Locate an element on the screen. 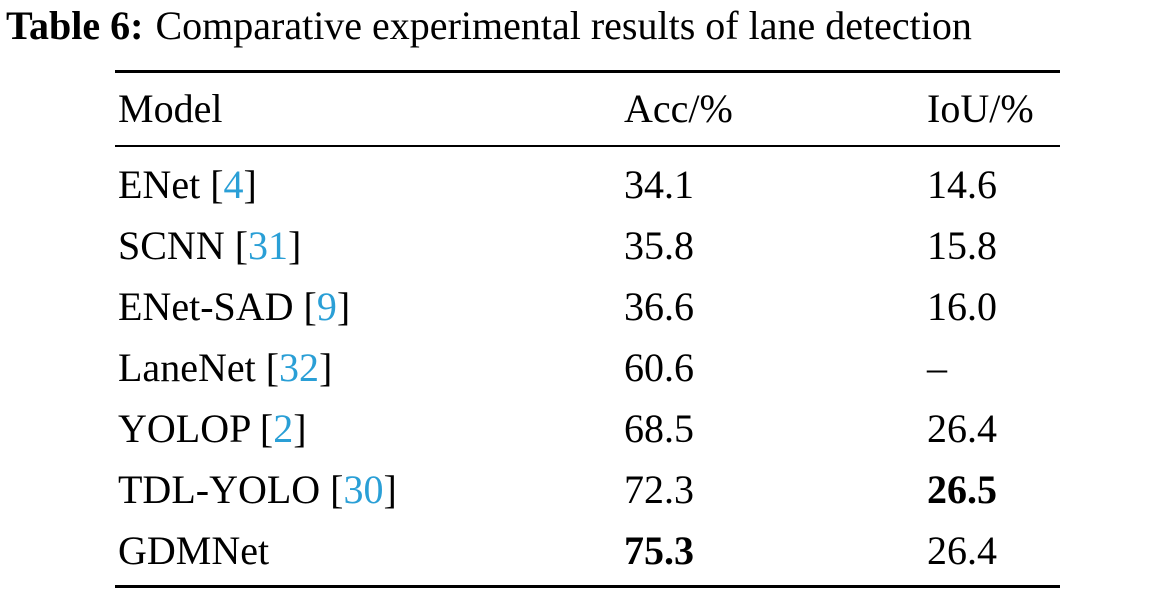 This screenshot has height=592, width=1167. table-row: TDL-YOLO [30] 72.3 26.5 is located at coordinates (587, 490).